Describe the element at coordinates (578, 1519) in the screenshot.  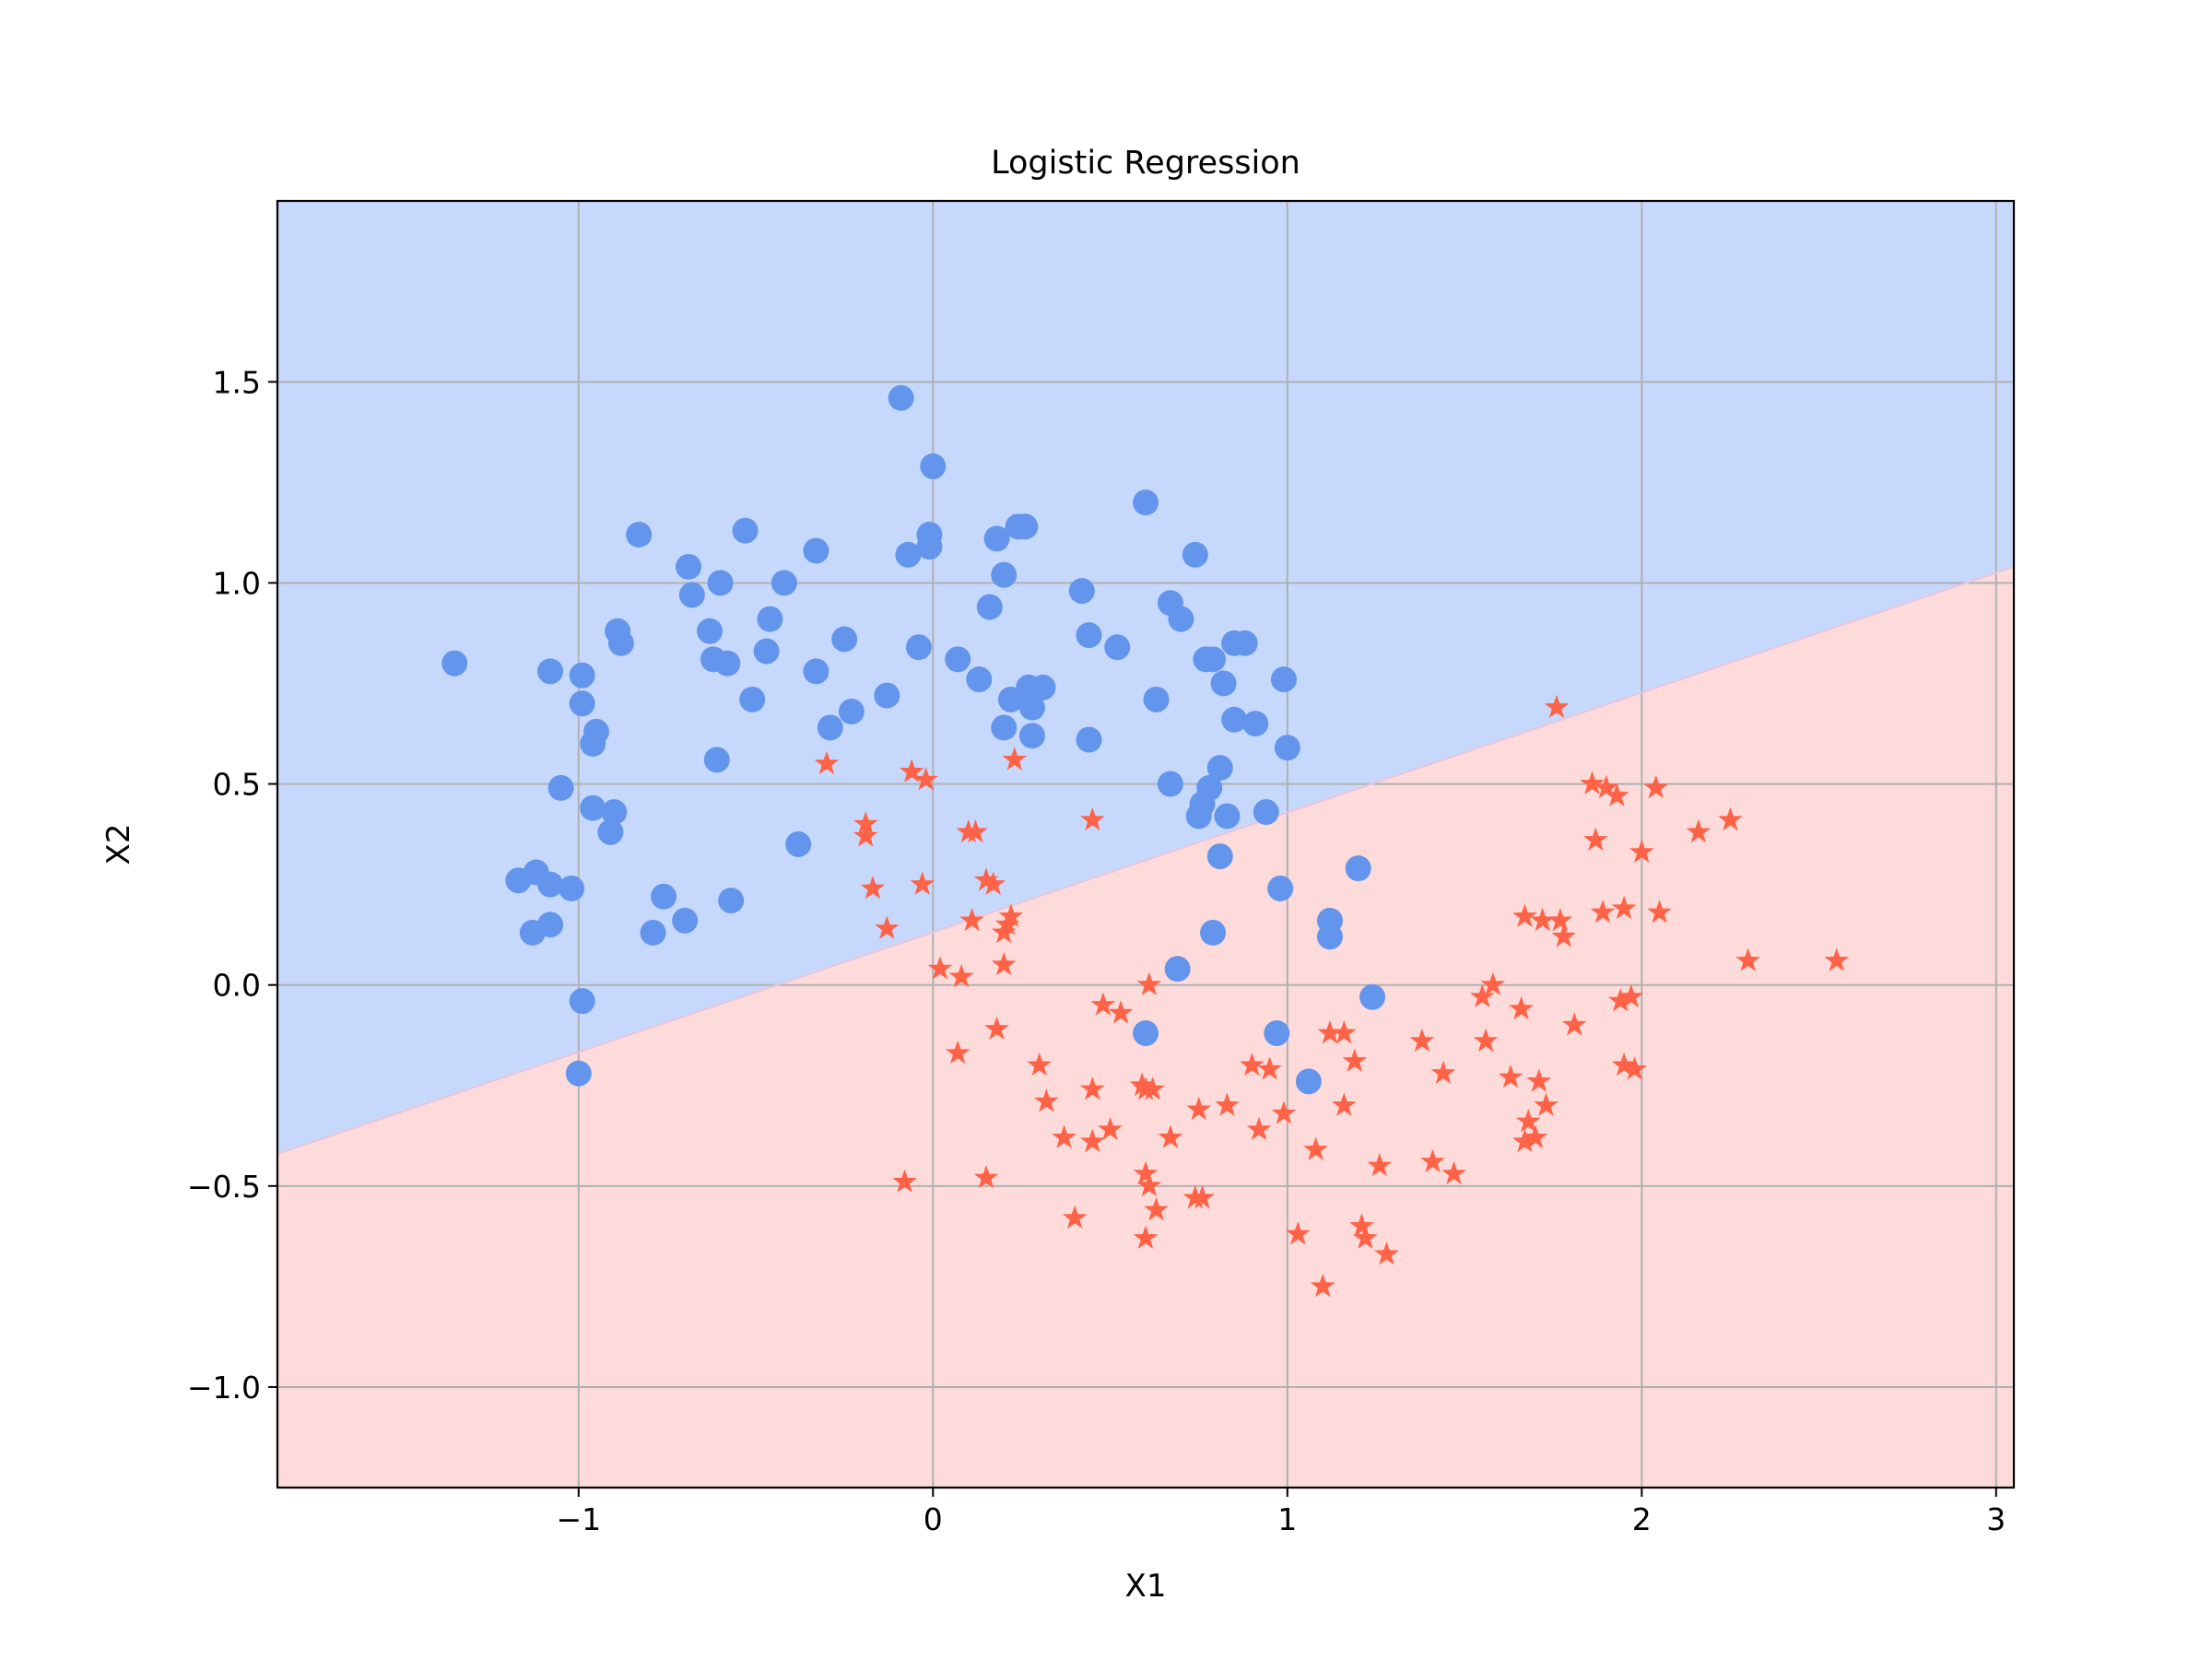
I see `x-tick-label: −1` at that location.